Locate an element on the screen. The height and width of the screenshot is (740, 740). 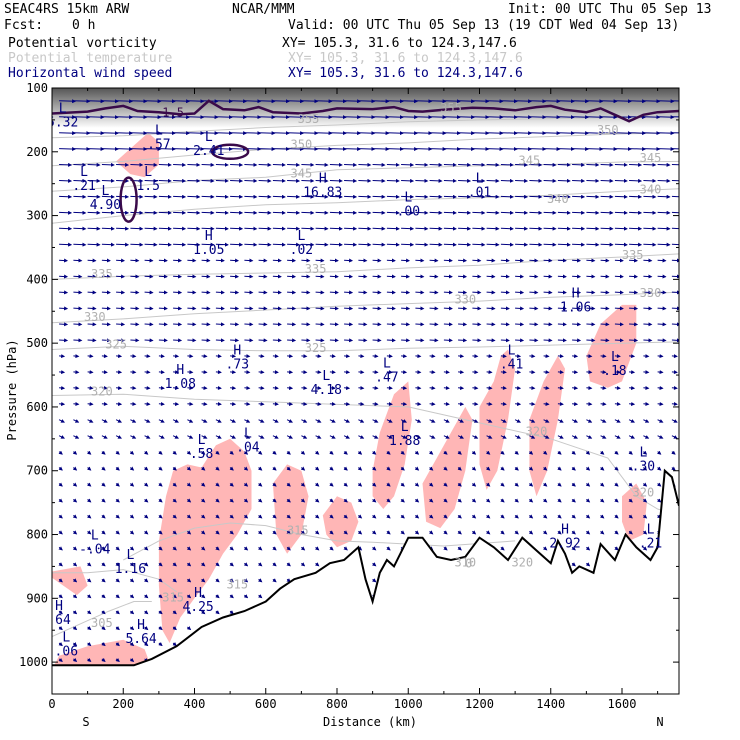
extremum-value: 1.16 is located at coordinates (130, 569).